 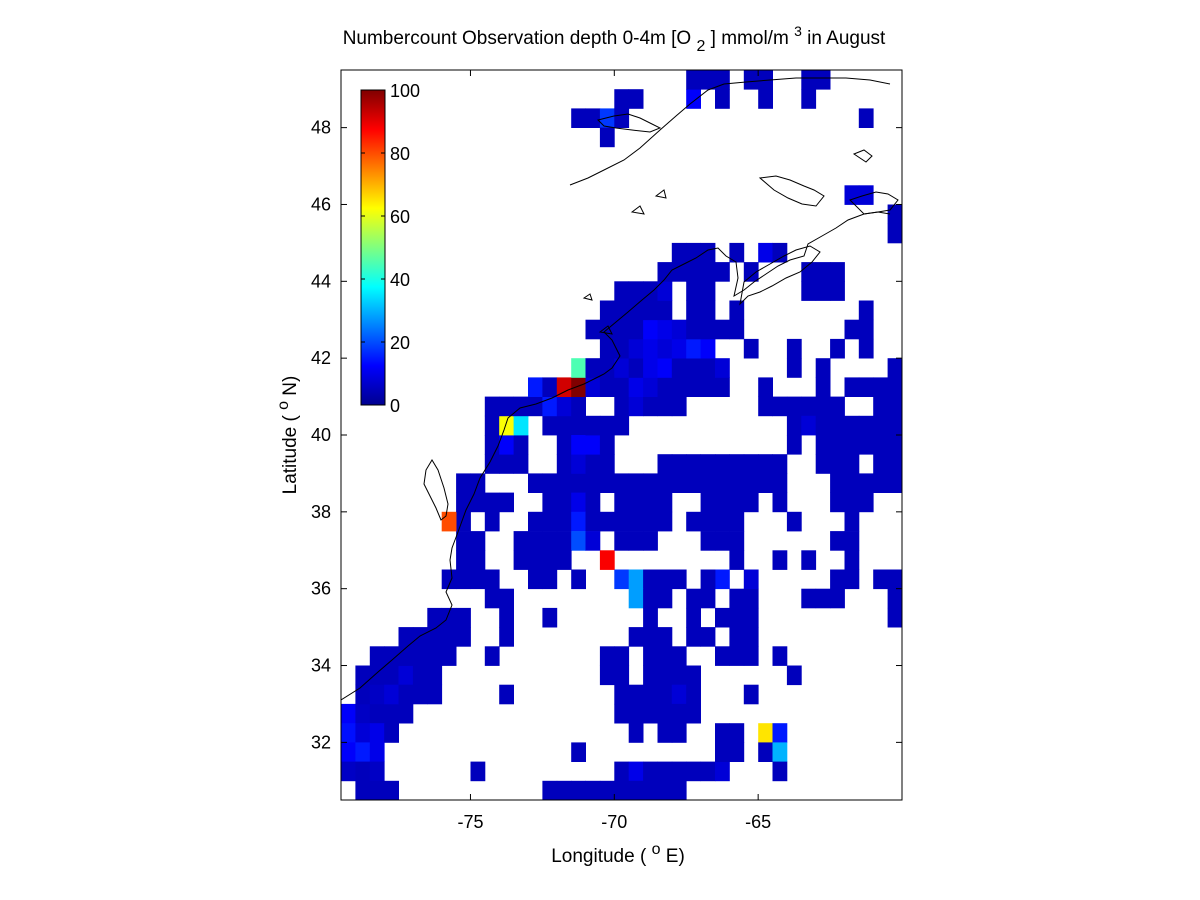 What do you see at coordinates (614, 822) in the screenshot?
I see `x-tick-label: -70` at bounding box center [614, 822].